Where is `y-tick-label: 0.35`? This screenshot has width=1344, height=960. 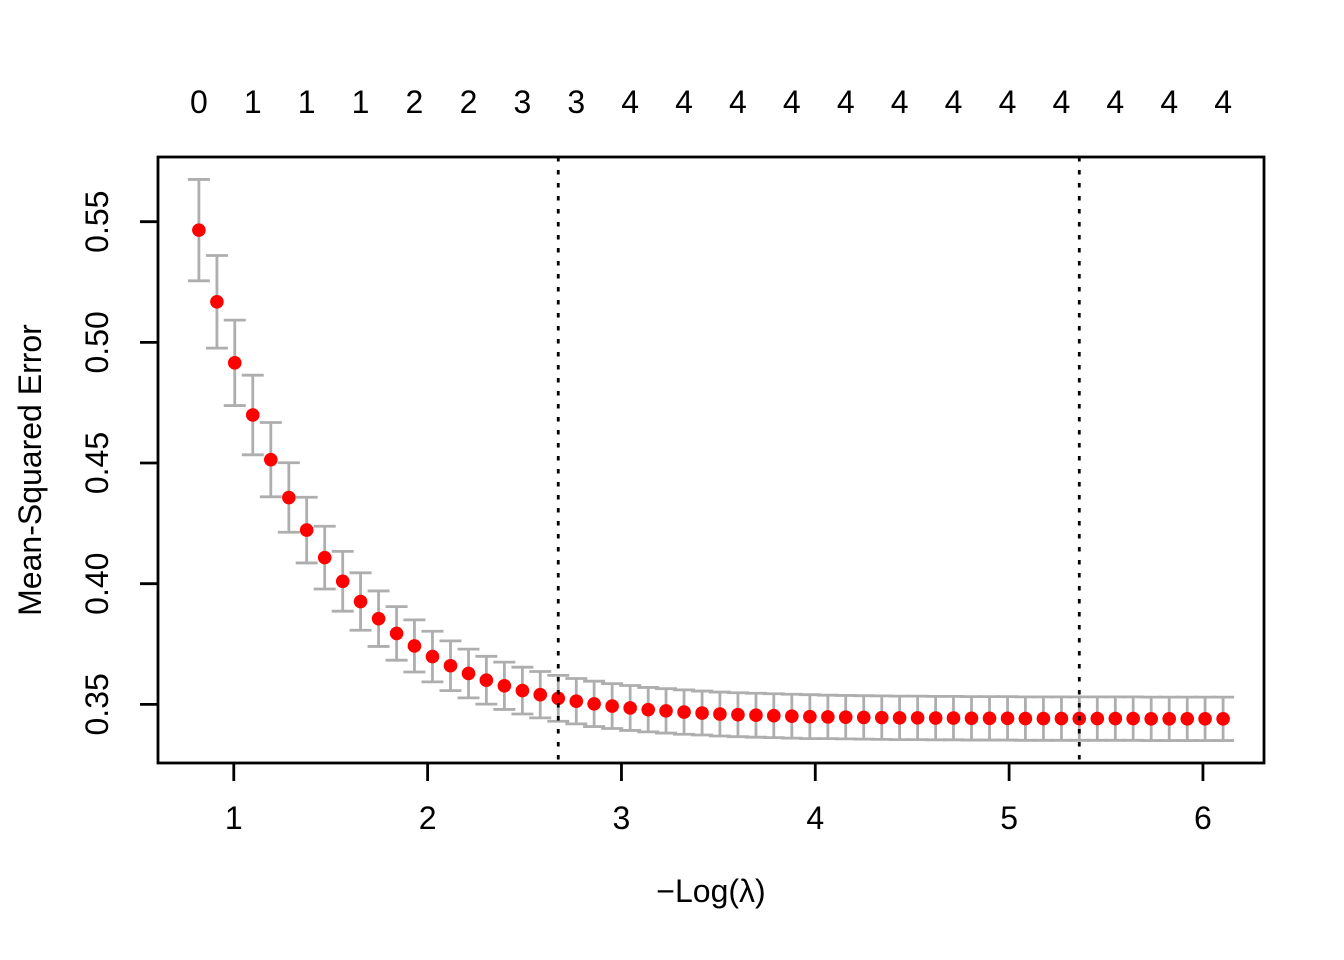
y-tick-label: 0.35 is located at coordinates (97, 704).